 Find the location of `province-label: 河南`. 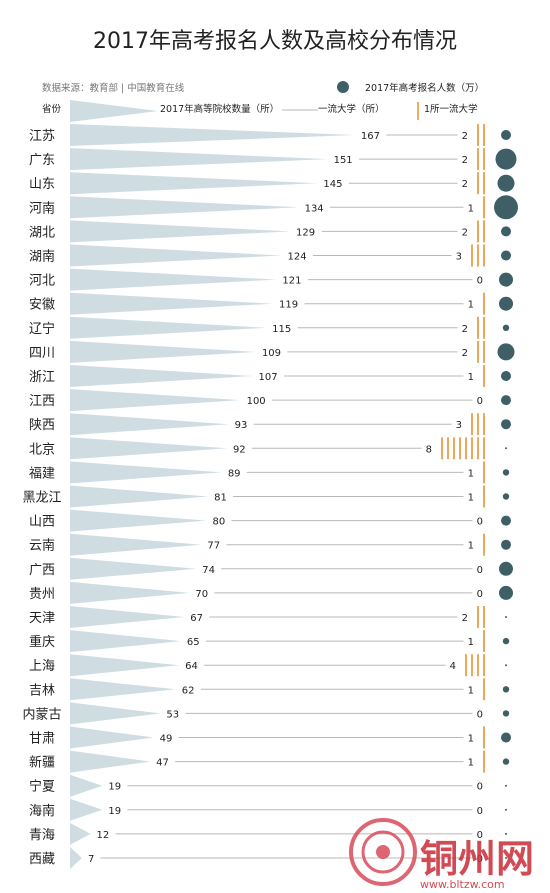

province-label: 河南 is located at coordinates (42, 208).